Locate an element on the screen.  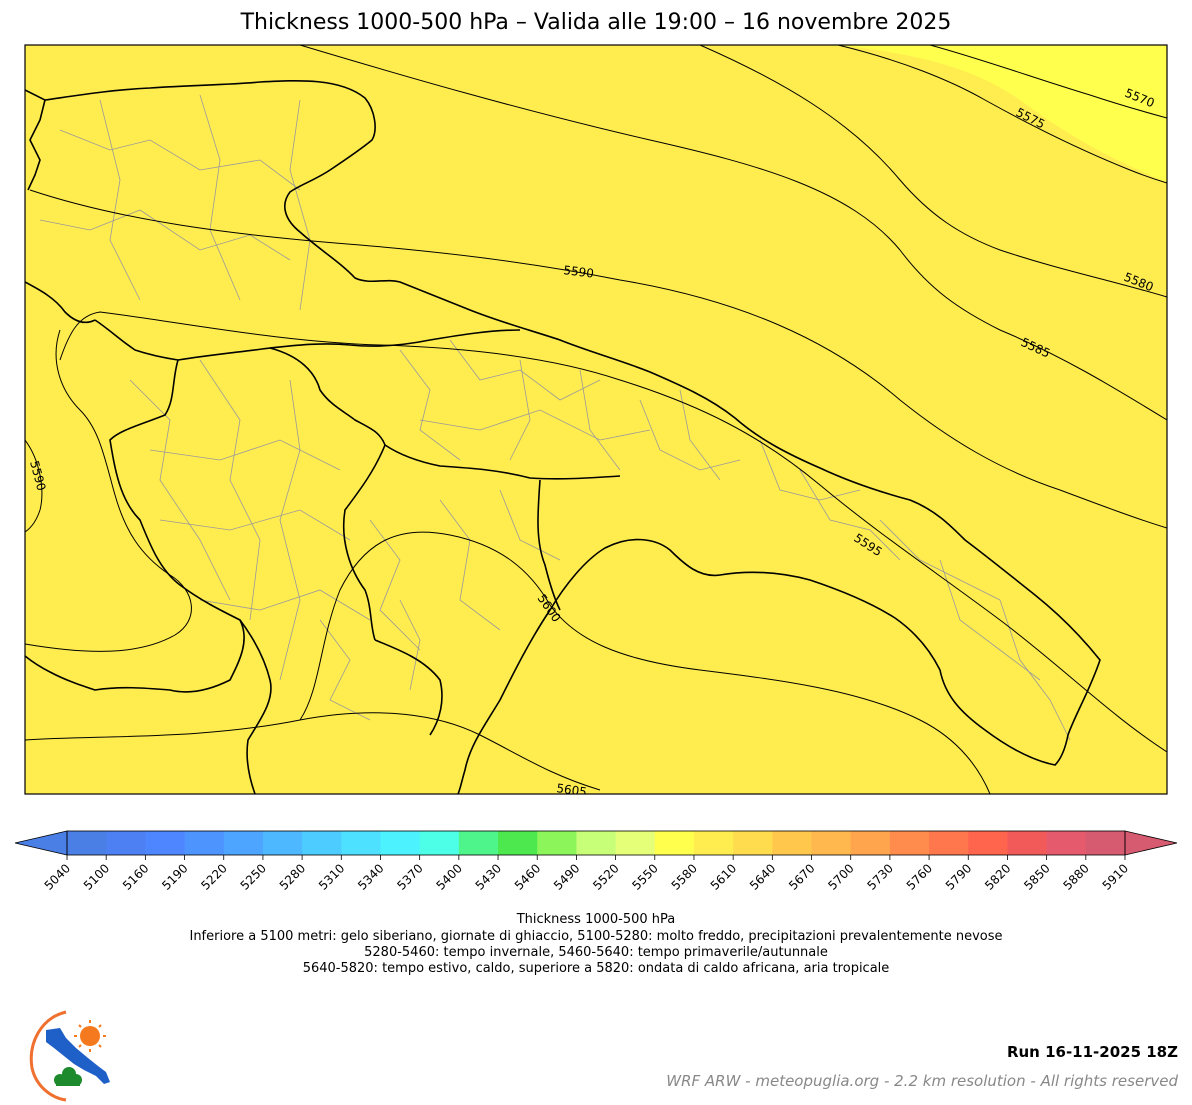
colorbar-tick-label: 5520 is located at coordinates (605, 876).